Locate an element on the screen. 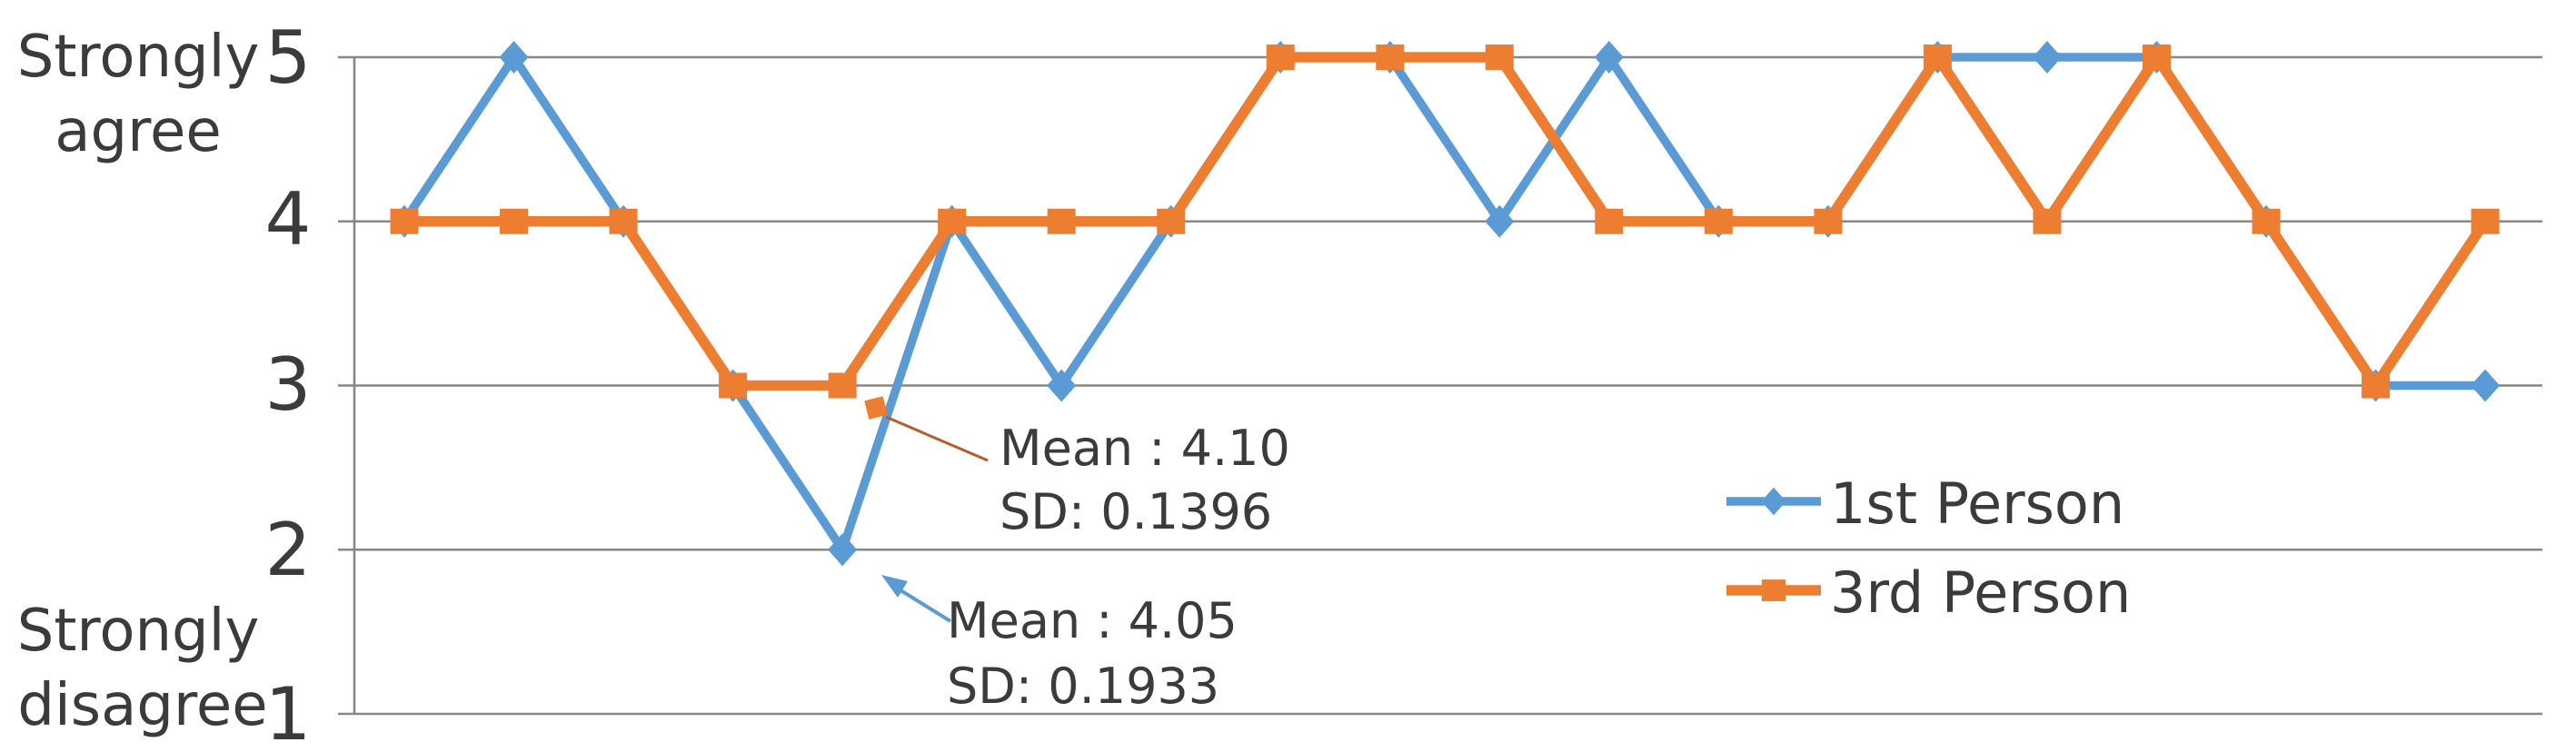 Image resolution: width=2576 pixels, height=752 pixels. annotation-callout-square-3rd-person is located at coordinates (876, 408).